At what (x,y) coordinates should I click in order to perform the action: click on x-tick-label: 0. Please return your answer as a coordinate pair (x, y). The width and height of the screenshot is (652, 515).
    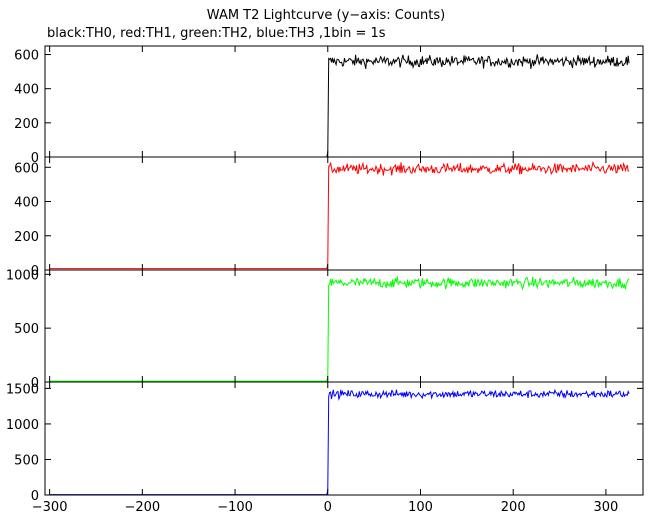
    Looking at the image, I should click on (328, 507).